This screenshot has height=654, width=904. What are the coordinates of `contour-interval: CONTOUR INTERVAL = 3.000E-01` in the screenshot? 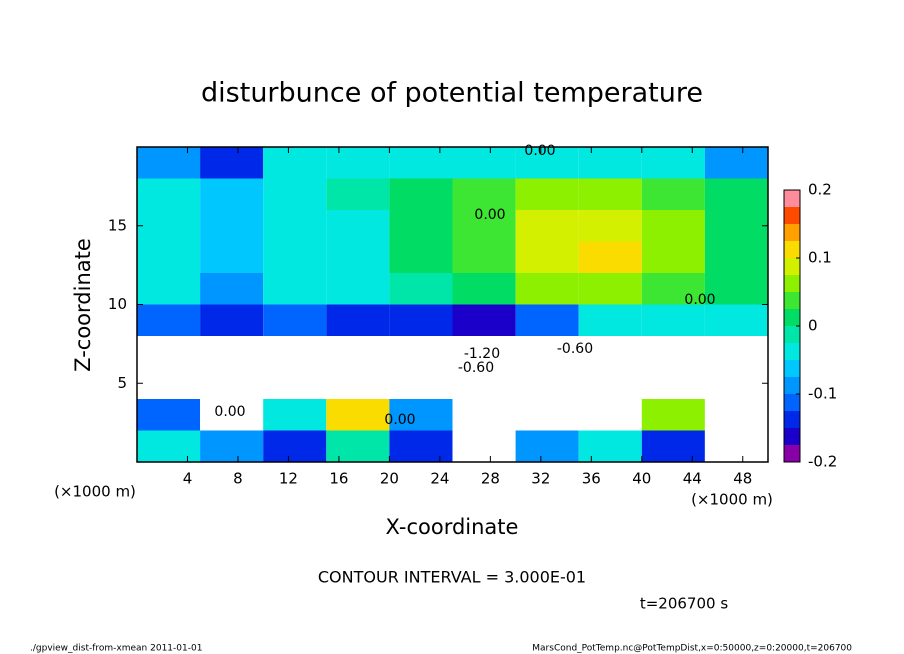 It's located at (452, 577).